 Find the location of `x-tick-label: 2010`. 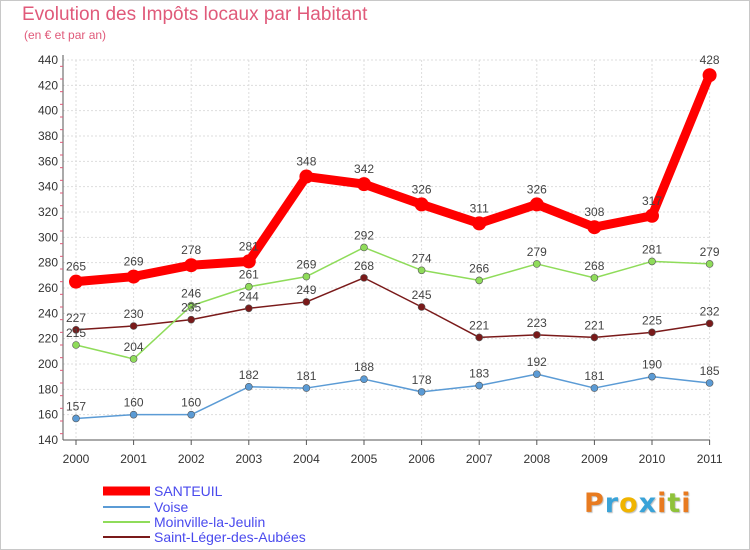

x-tick-label: 2010 is located at coordinates (652, 459).